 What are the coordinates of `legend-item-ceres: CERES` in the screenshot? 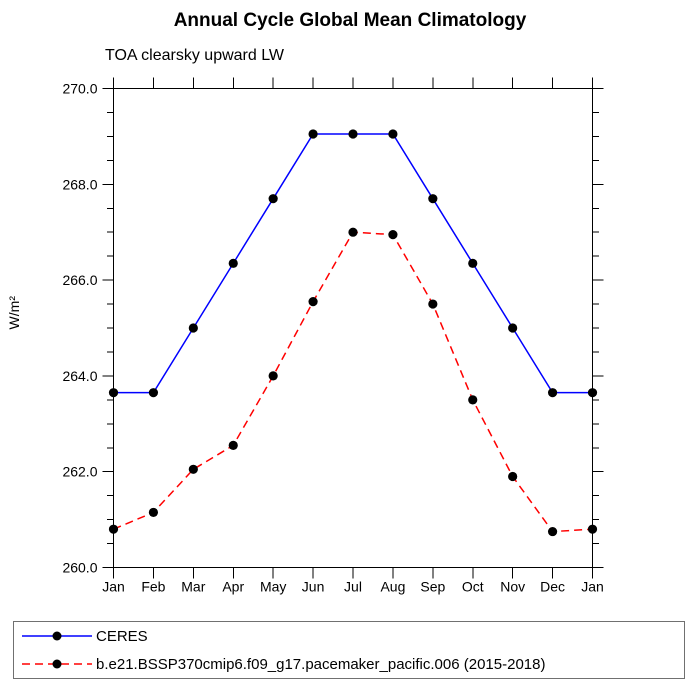 It's located at (352, 636).